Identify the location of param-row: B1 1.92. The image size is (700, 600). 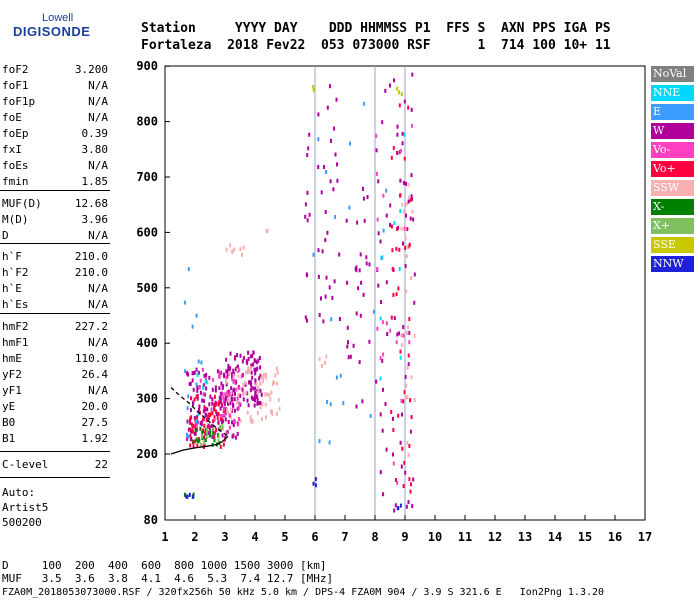
(55, 440).